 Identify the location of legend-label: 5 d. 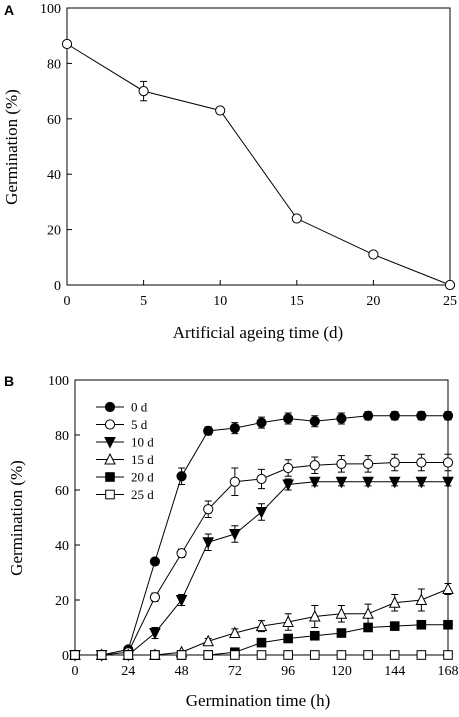
(139, 424).